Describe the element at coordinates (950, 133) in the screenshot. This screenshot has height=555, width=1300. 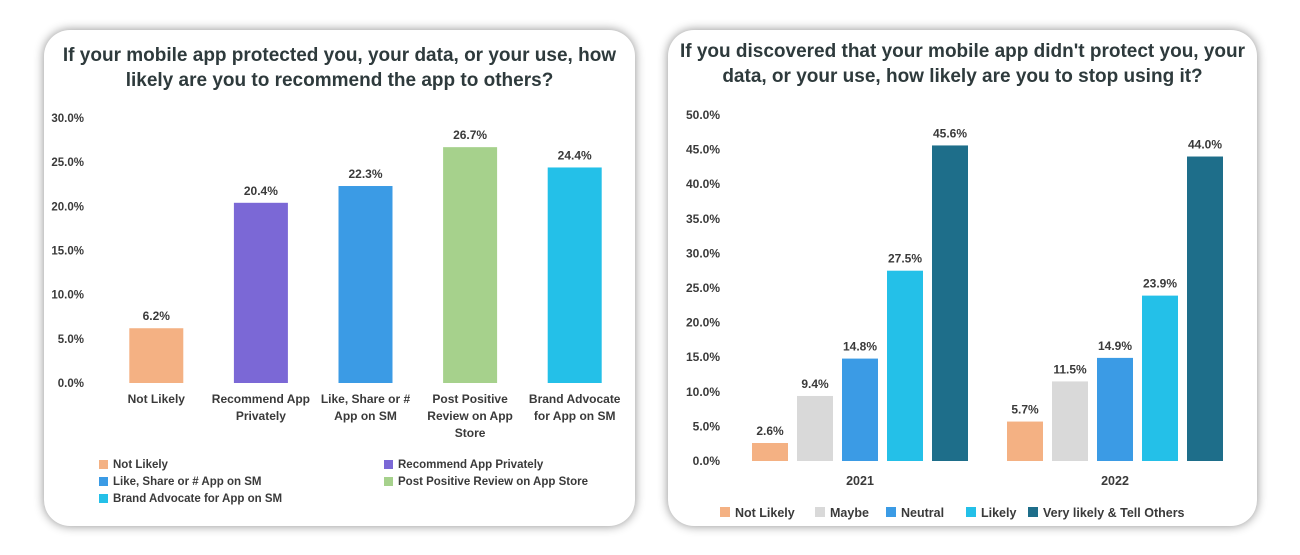
I see `data-label: 45.6%` at that location.